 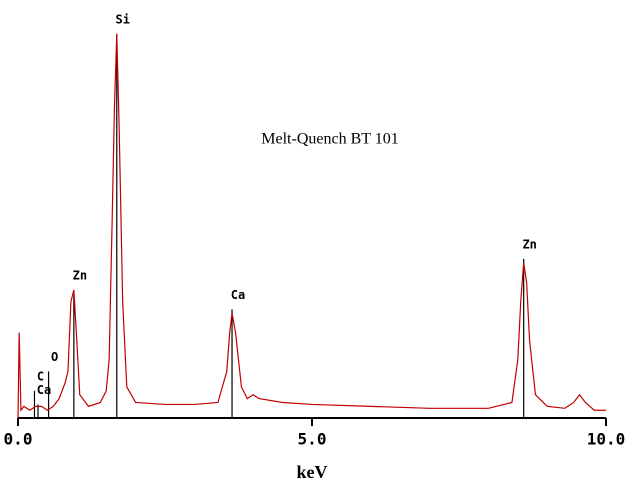 What do you see at coordinates (312, 439) in the screenshot?
I see `x-tick-label: 5.0` at bounding box center [312, 439].